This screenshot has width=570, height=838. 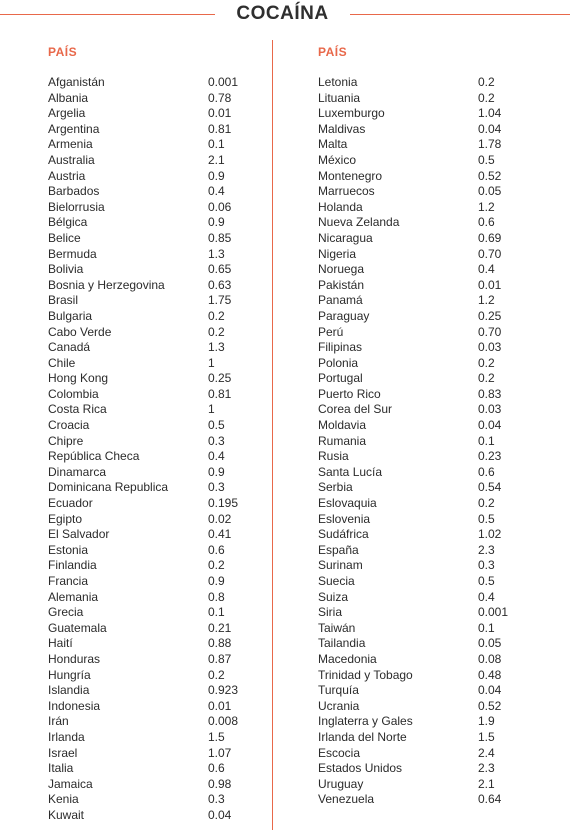 I want to click on table-row: Siria 0.001, so click(x=428, y=613).